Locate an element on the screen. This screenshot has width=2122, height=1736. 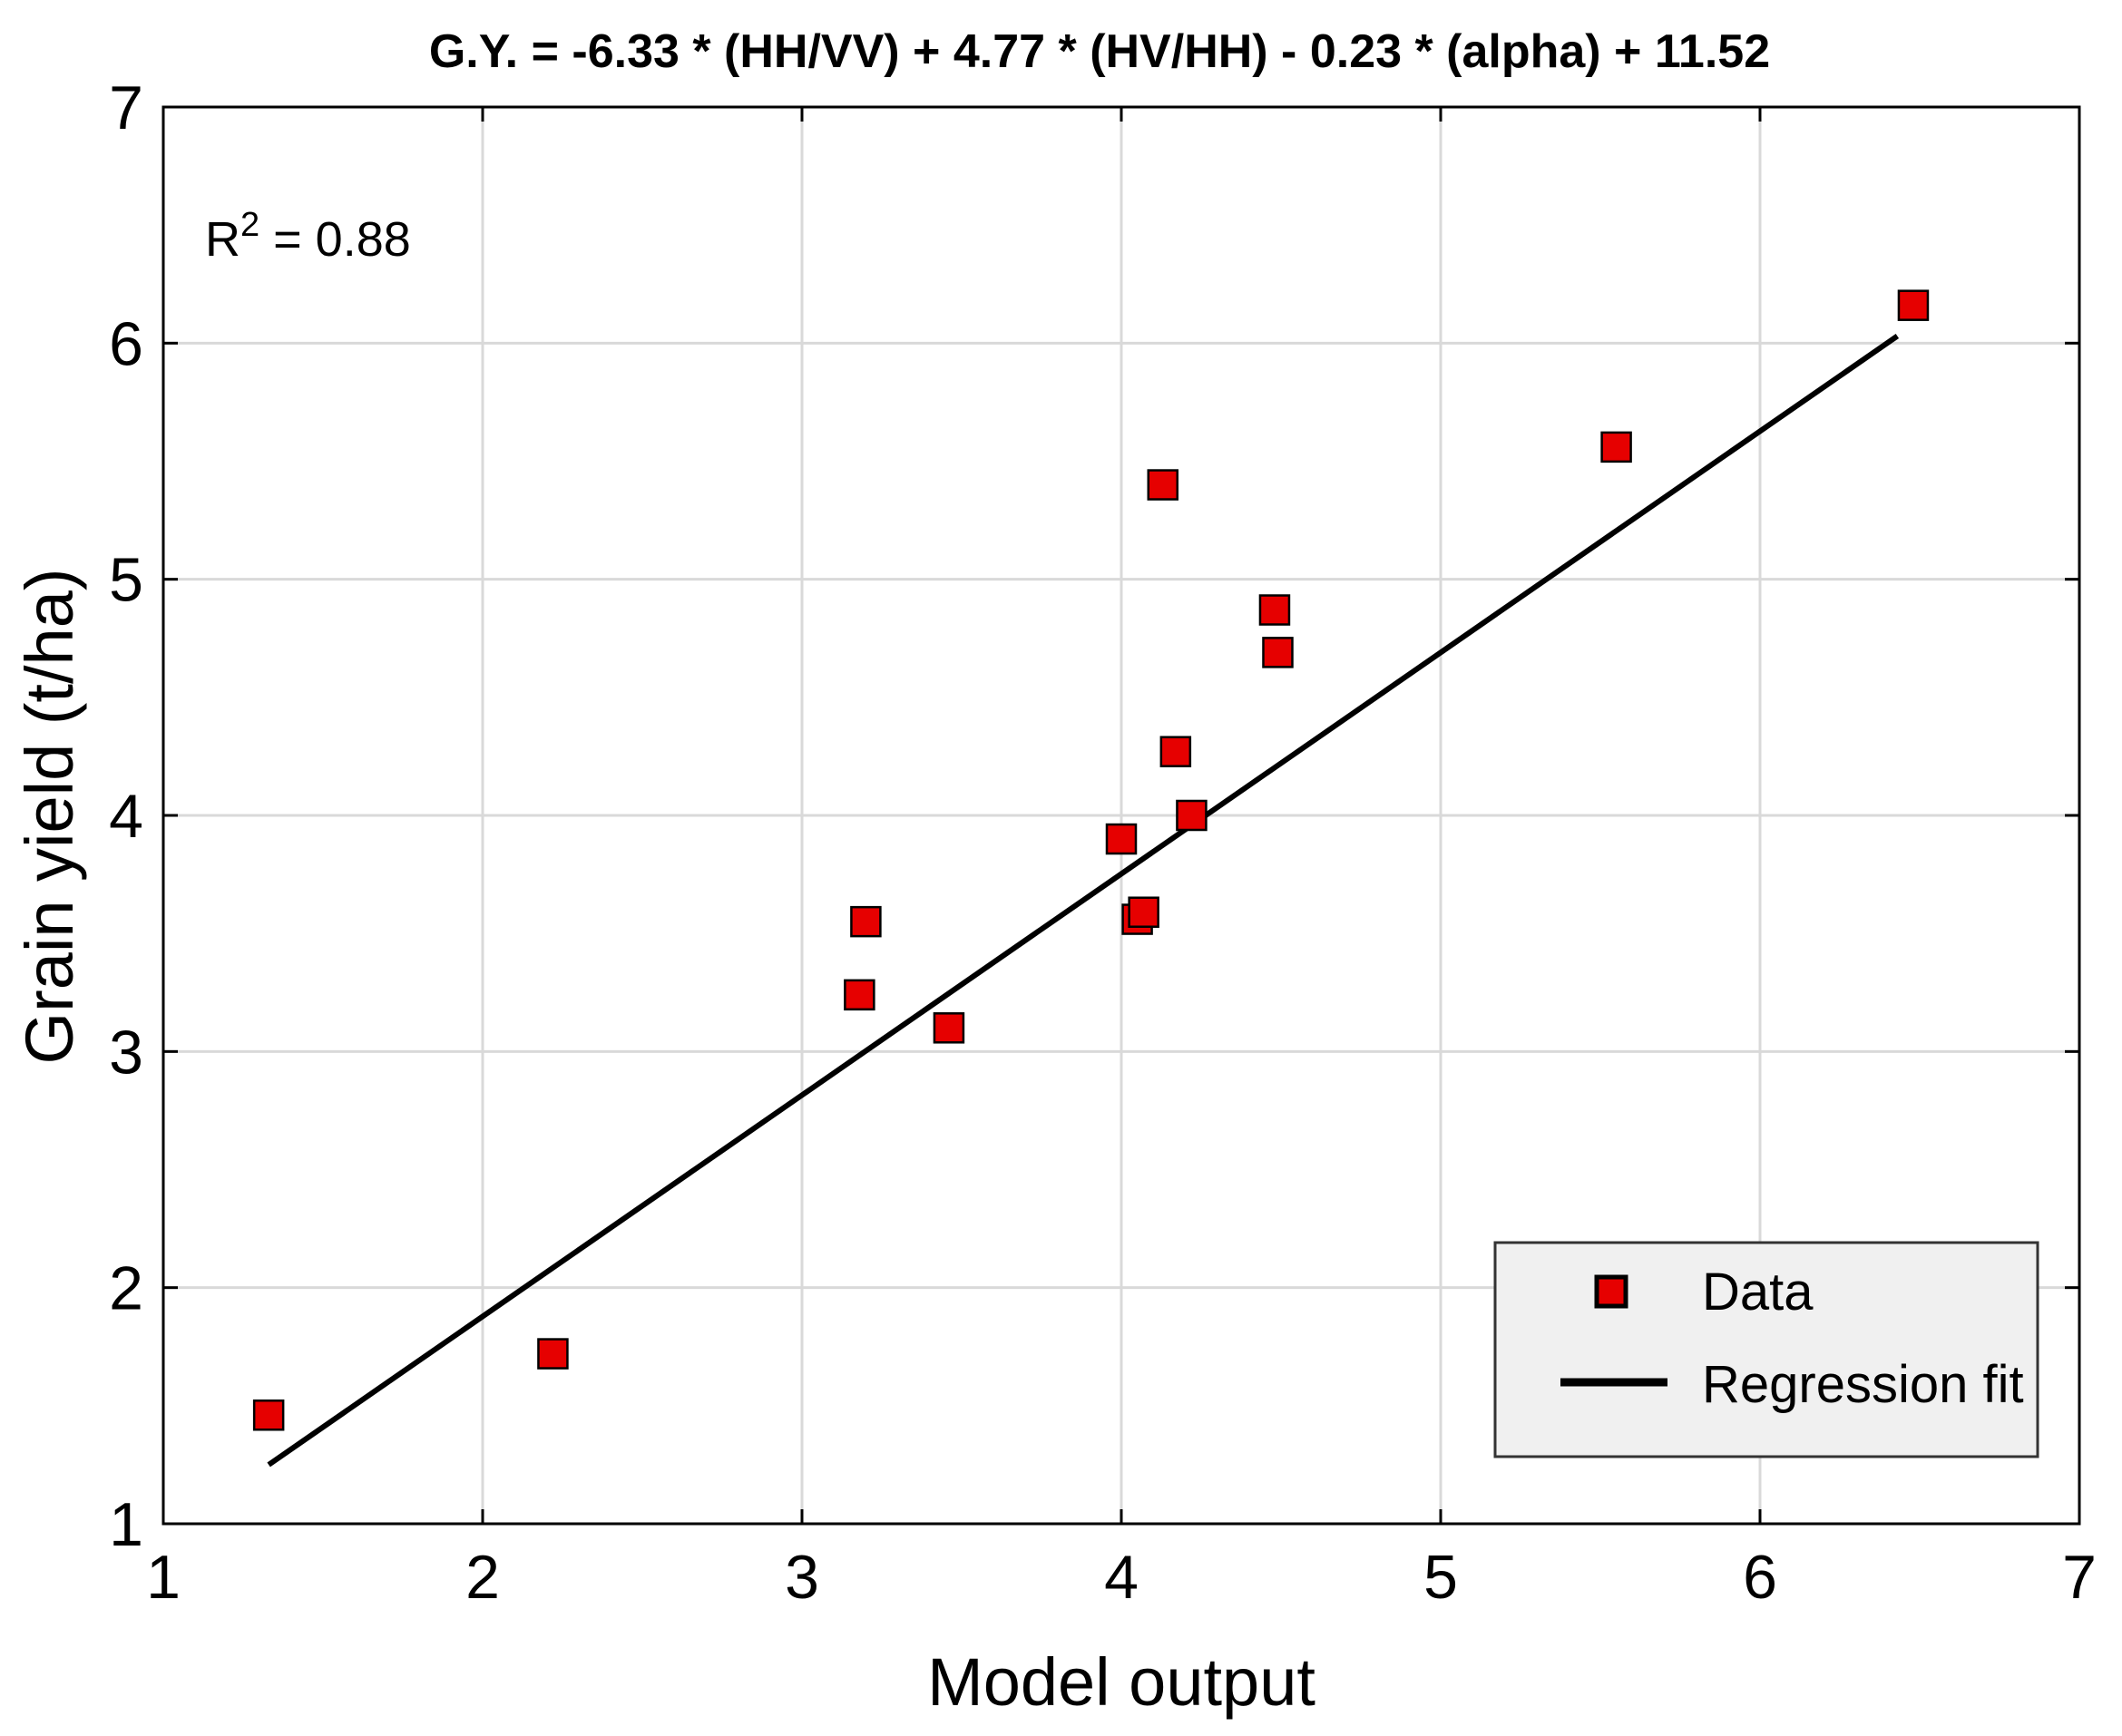
legend-data-marker is located at coordinates (1611, 1291).